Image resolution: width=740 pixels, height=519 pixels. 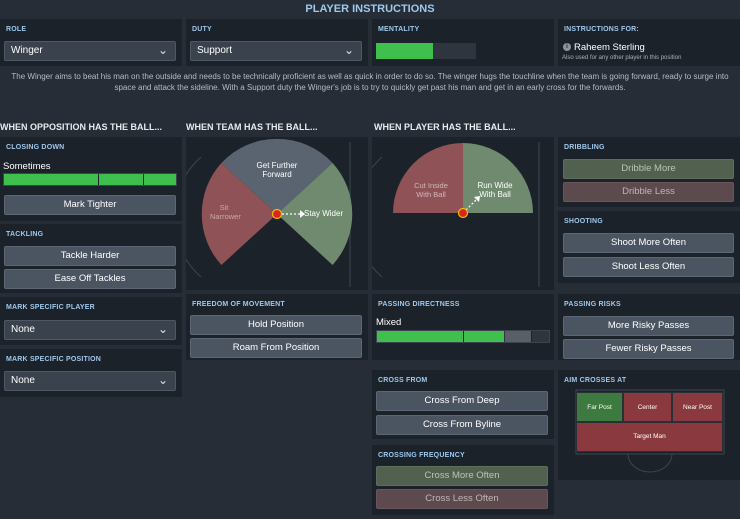 I want to click on ease-off-tackles-button: Ease Off Tackles, so click(x=90, y=279).